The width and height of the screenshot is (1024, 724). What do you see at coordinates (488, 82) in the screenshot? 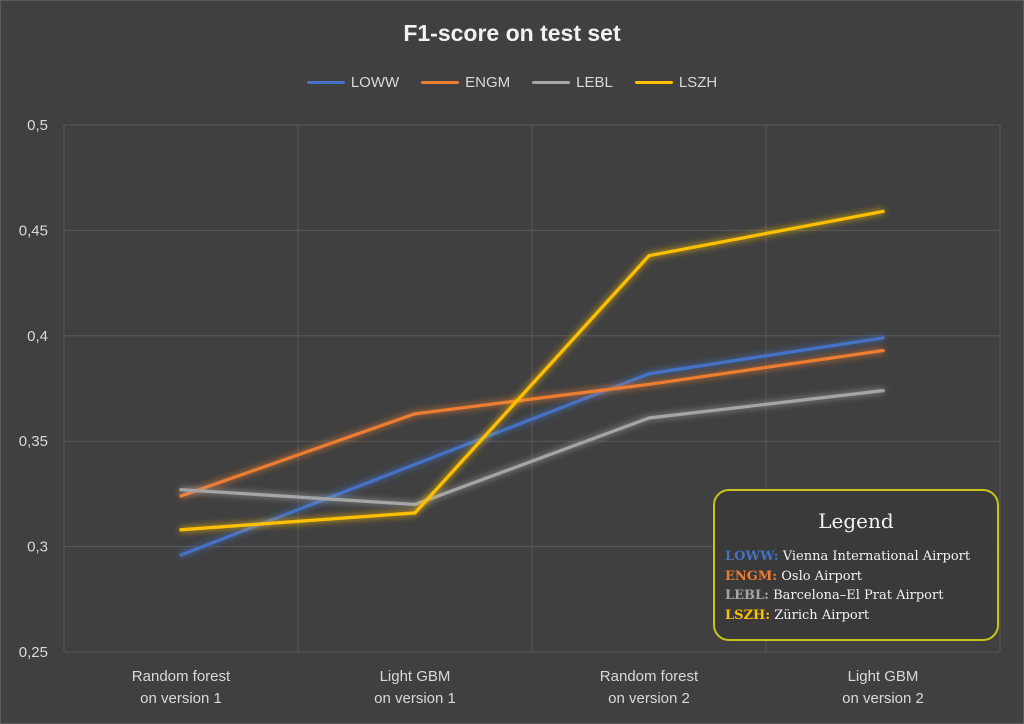
I see `legend-label: ENGM` at bounding box center [488, 82].